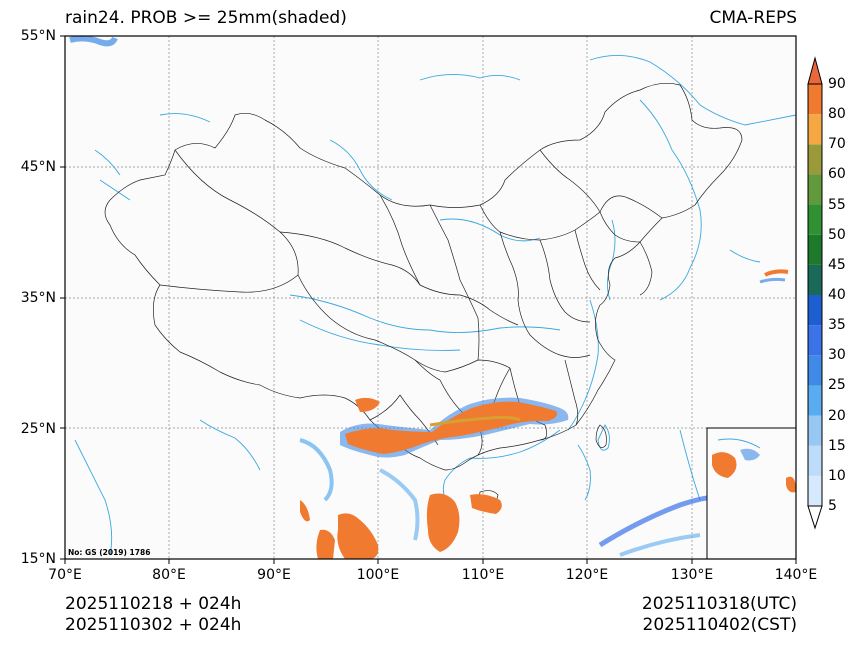  Describe the element at coordinates (837, 415) in the screenshot. I see `colorbar-label: 20` at that location.